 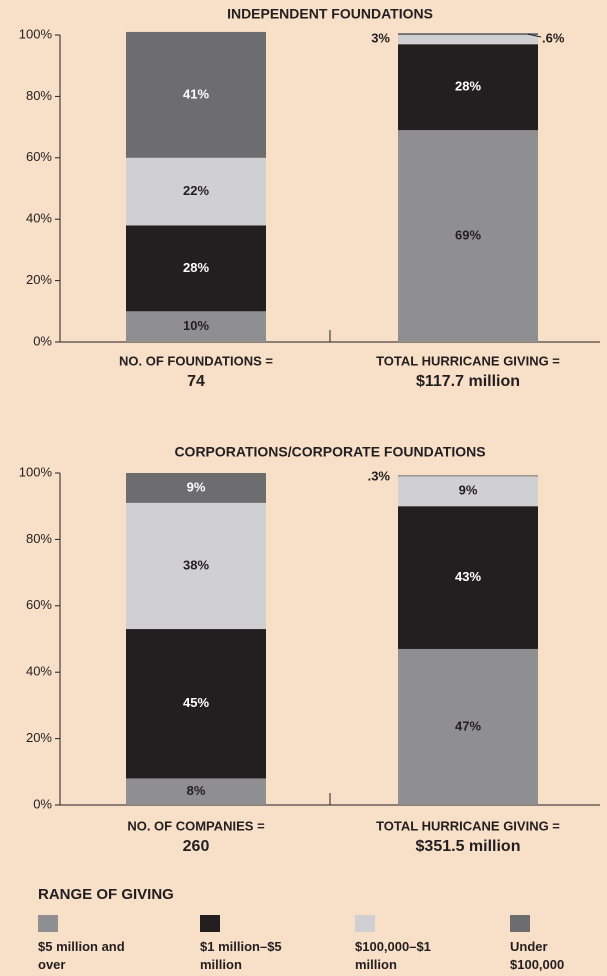 What do you see at coordinates (468, 846) in the screenshot?
I see `x-category-total: $351.5 million` at bounding box center [468, 846].